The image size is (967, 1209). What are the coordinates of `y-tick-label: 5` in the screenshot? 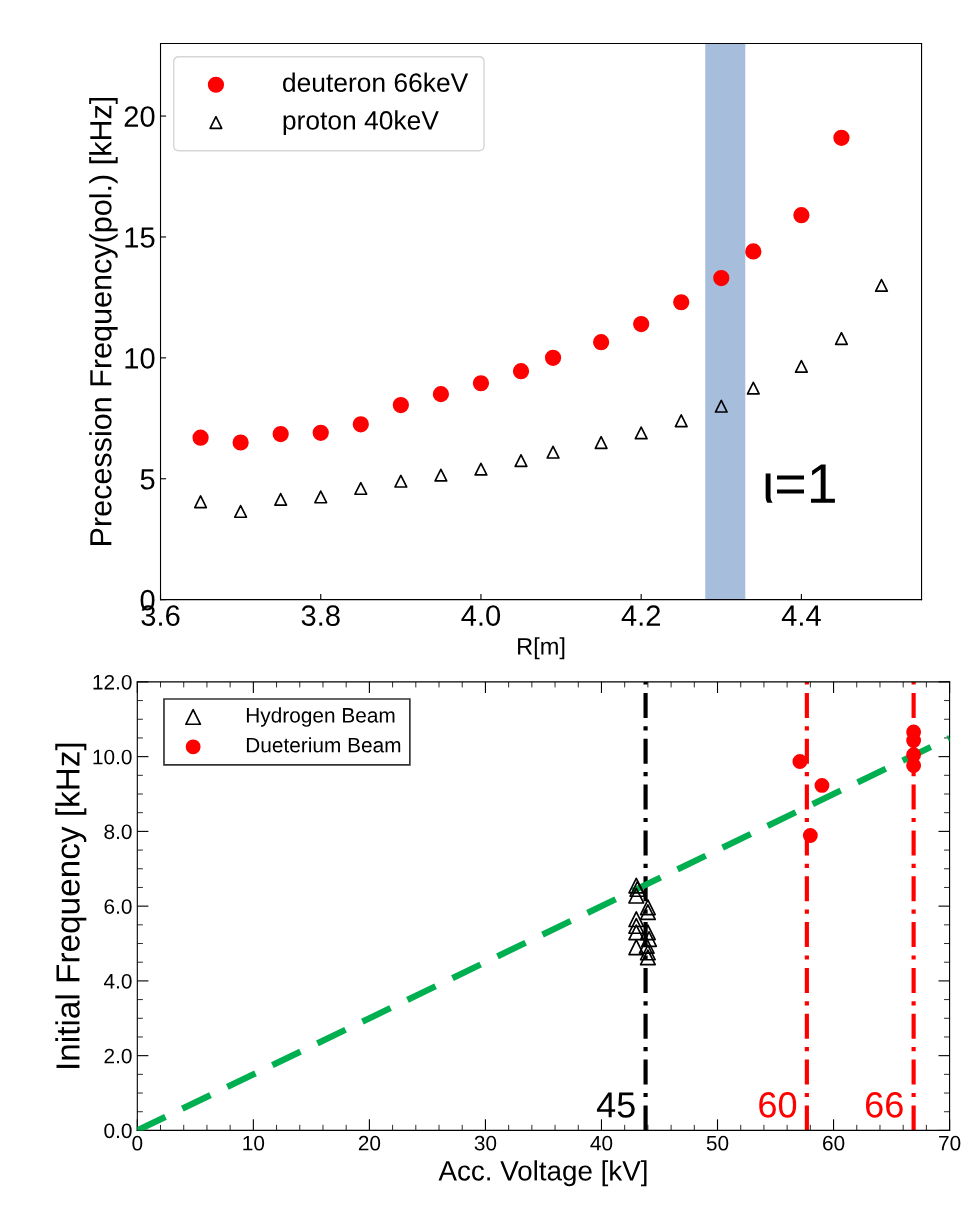 It's located at (147, 479).